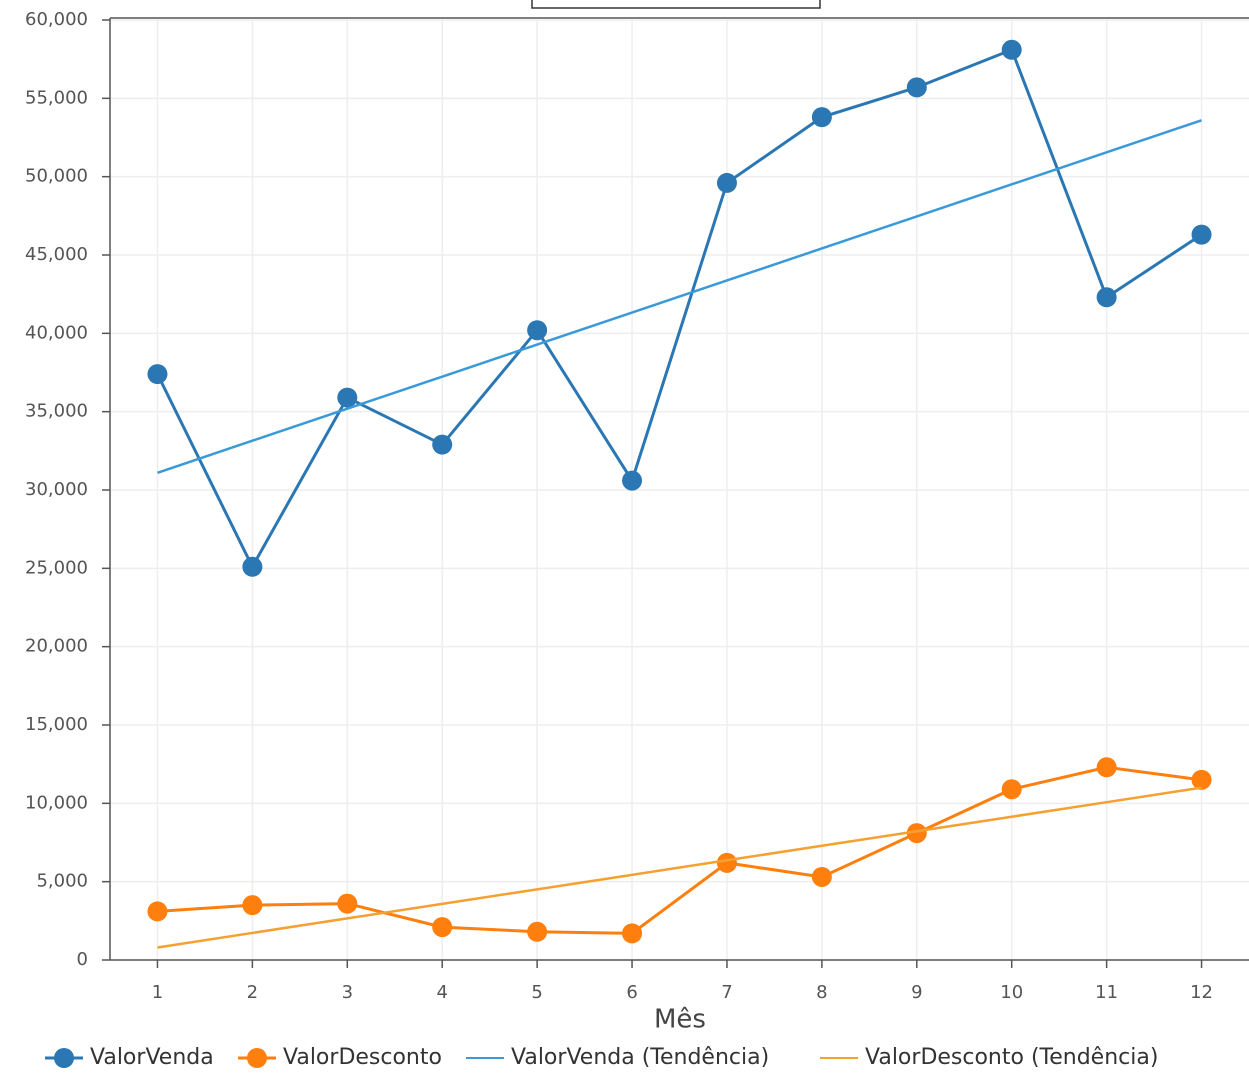 This screenshot has height=1075, width=1249. I want to click on series-line, so click(679, 850).